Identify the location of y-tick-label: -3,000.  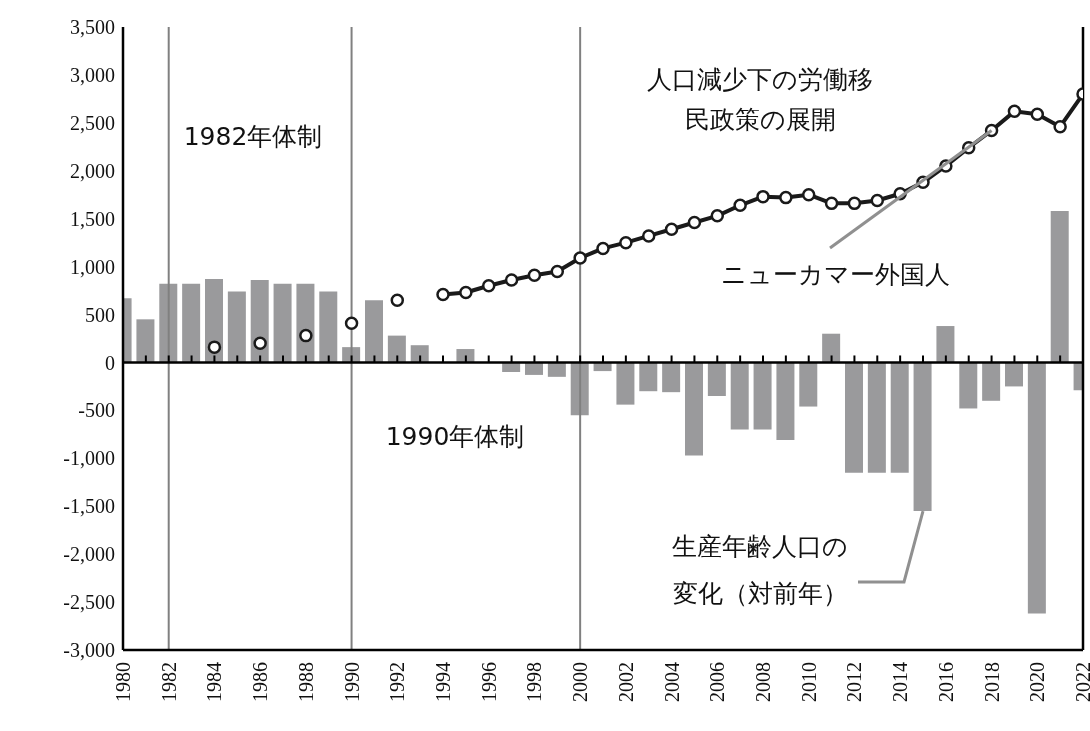
(89, 650).